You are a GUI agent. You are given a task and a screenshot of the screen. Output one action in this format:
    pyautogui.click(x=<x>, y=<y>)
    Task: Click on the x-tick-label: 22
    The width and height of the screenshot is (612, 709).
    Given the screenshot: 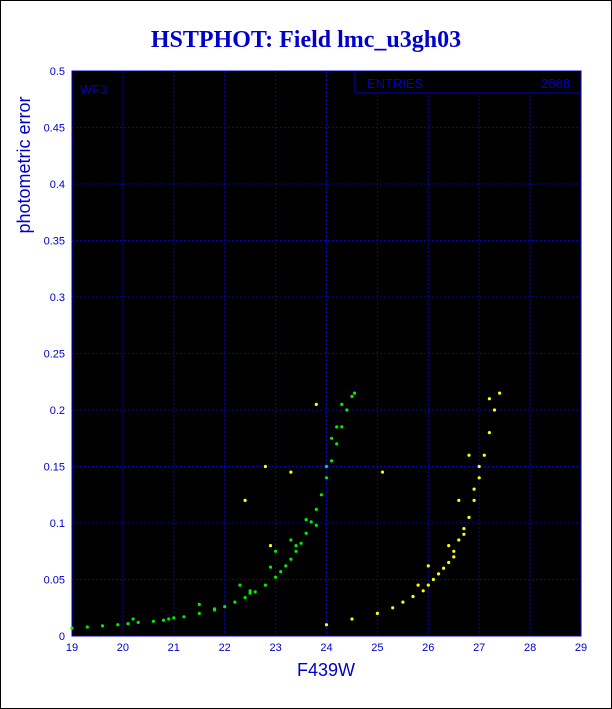 What is the action you would take?
    pyautogui.click(x=225, y=648)
    